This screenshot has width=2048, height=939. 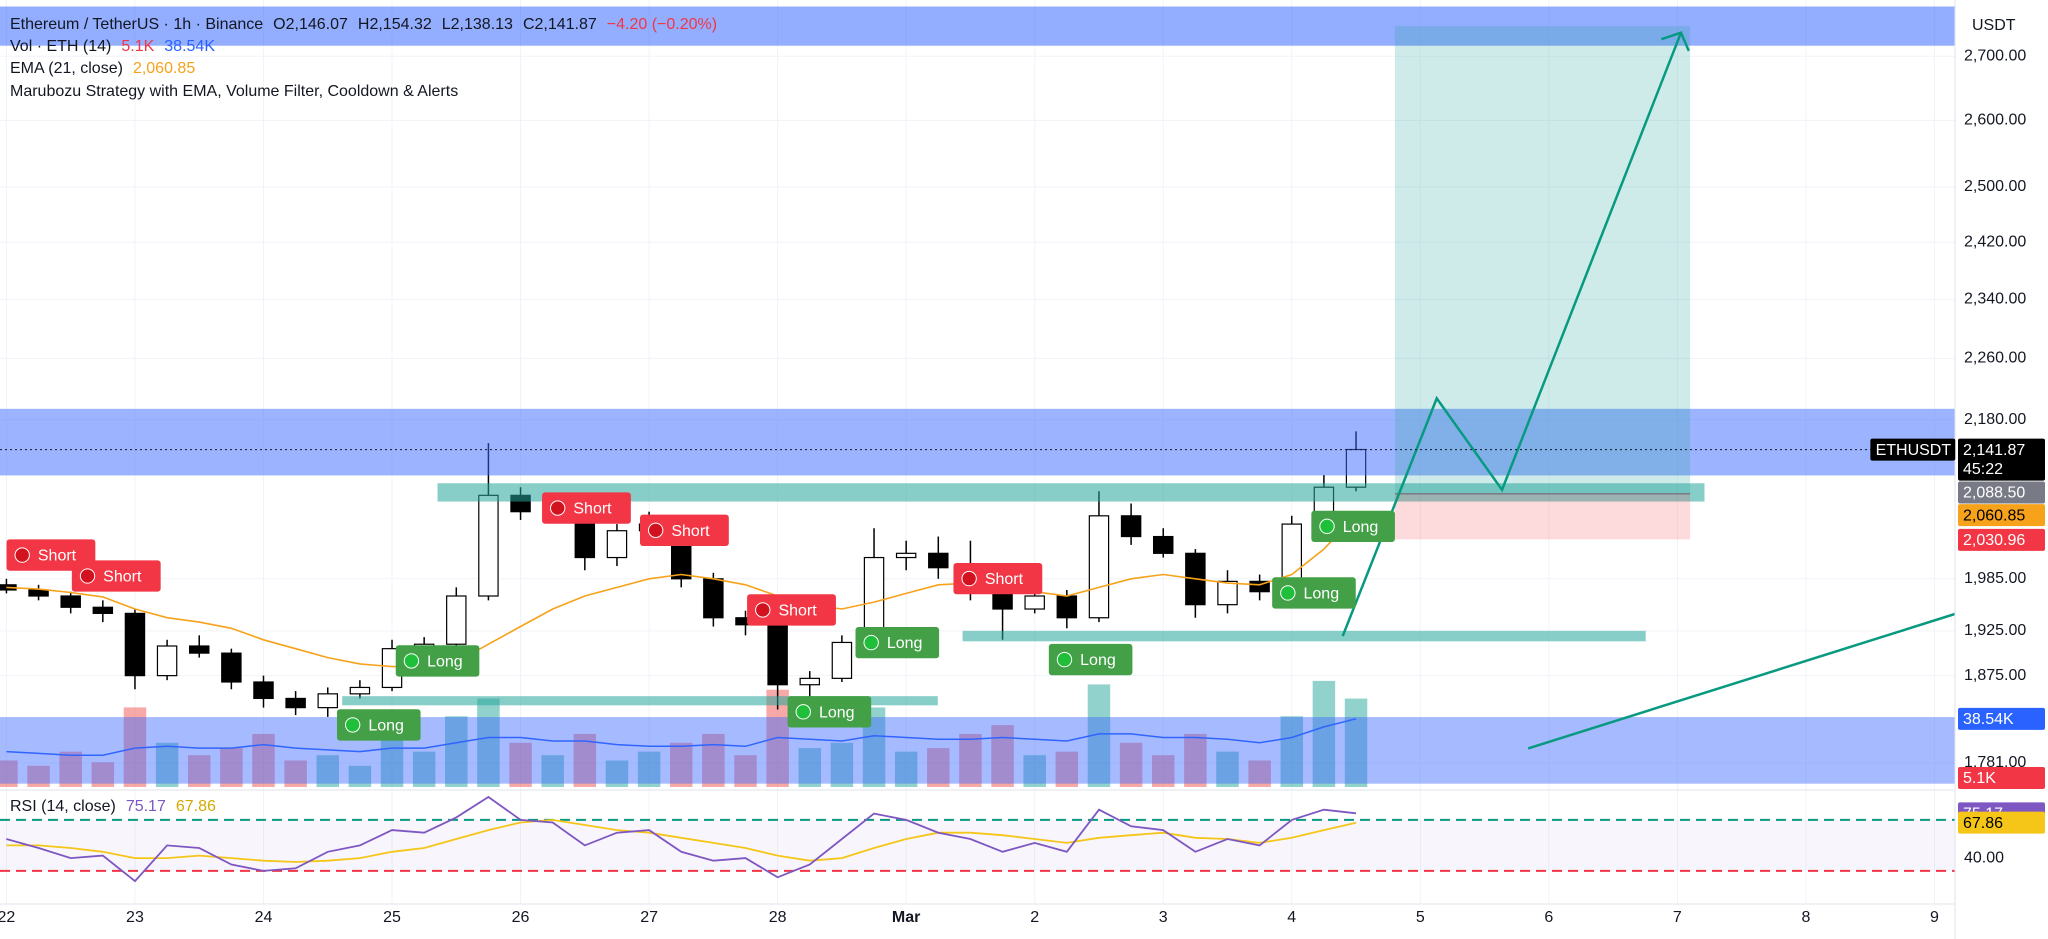 I want to click on zone-mid, so click(x=977, y=442).